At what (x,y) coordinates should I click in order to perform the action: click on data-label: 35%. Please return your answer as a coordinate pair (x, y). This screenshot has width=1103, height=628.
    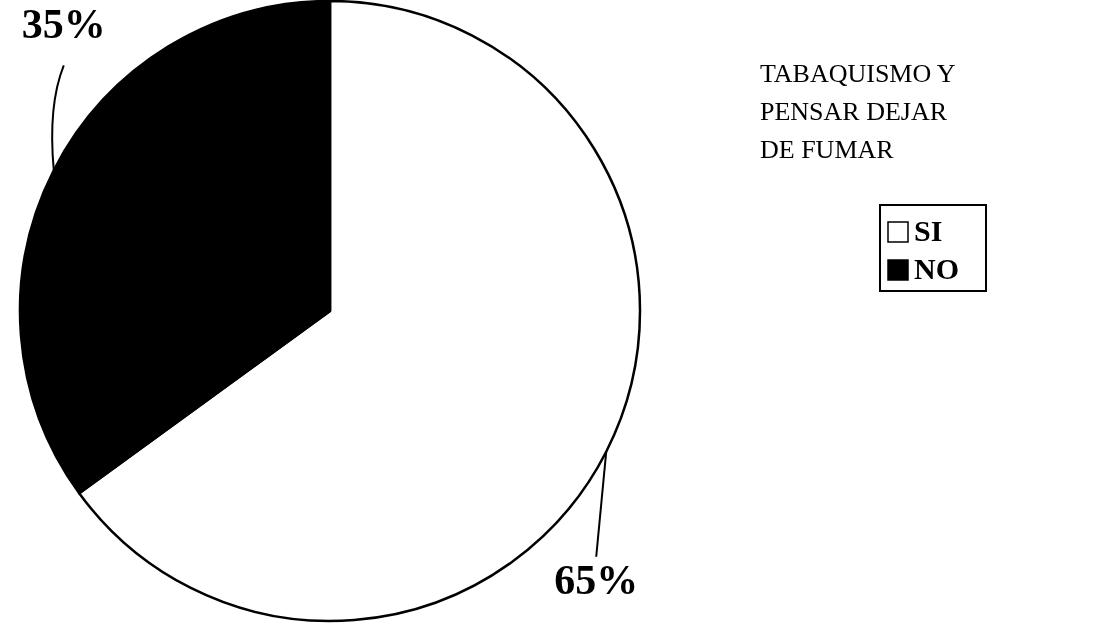
    Looking at the image, I should click on (63, 24).